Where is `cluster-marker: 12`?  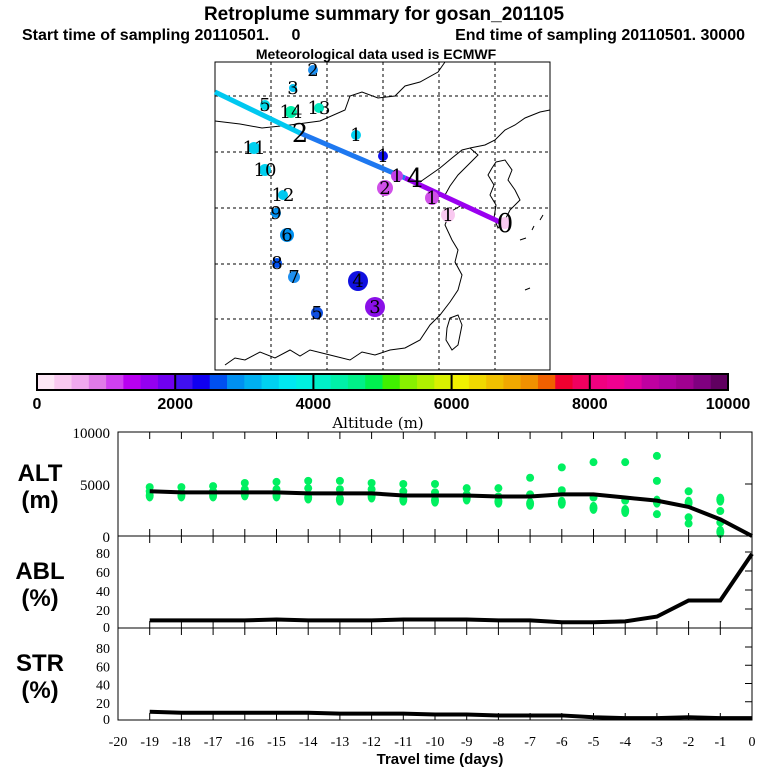
cluster-marker: 12 is located at coordinates (283, 195).